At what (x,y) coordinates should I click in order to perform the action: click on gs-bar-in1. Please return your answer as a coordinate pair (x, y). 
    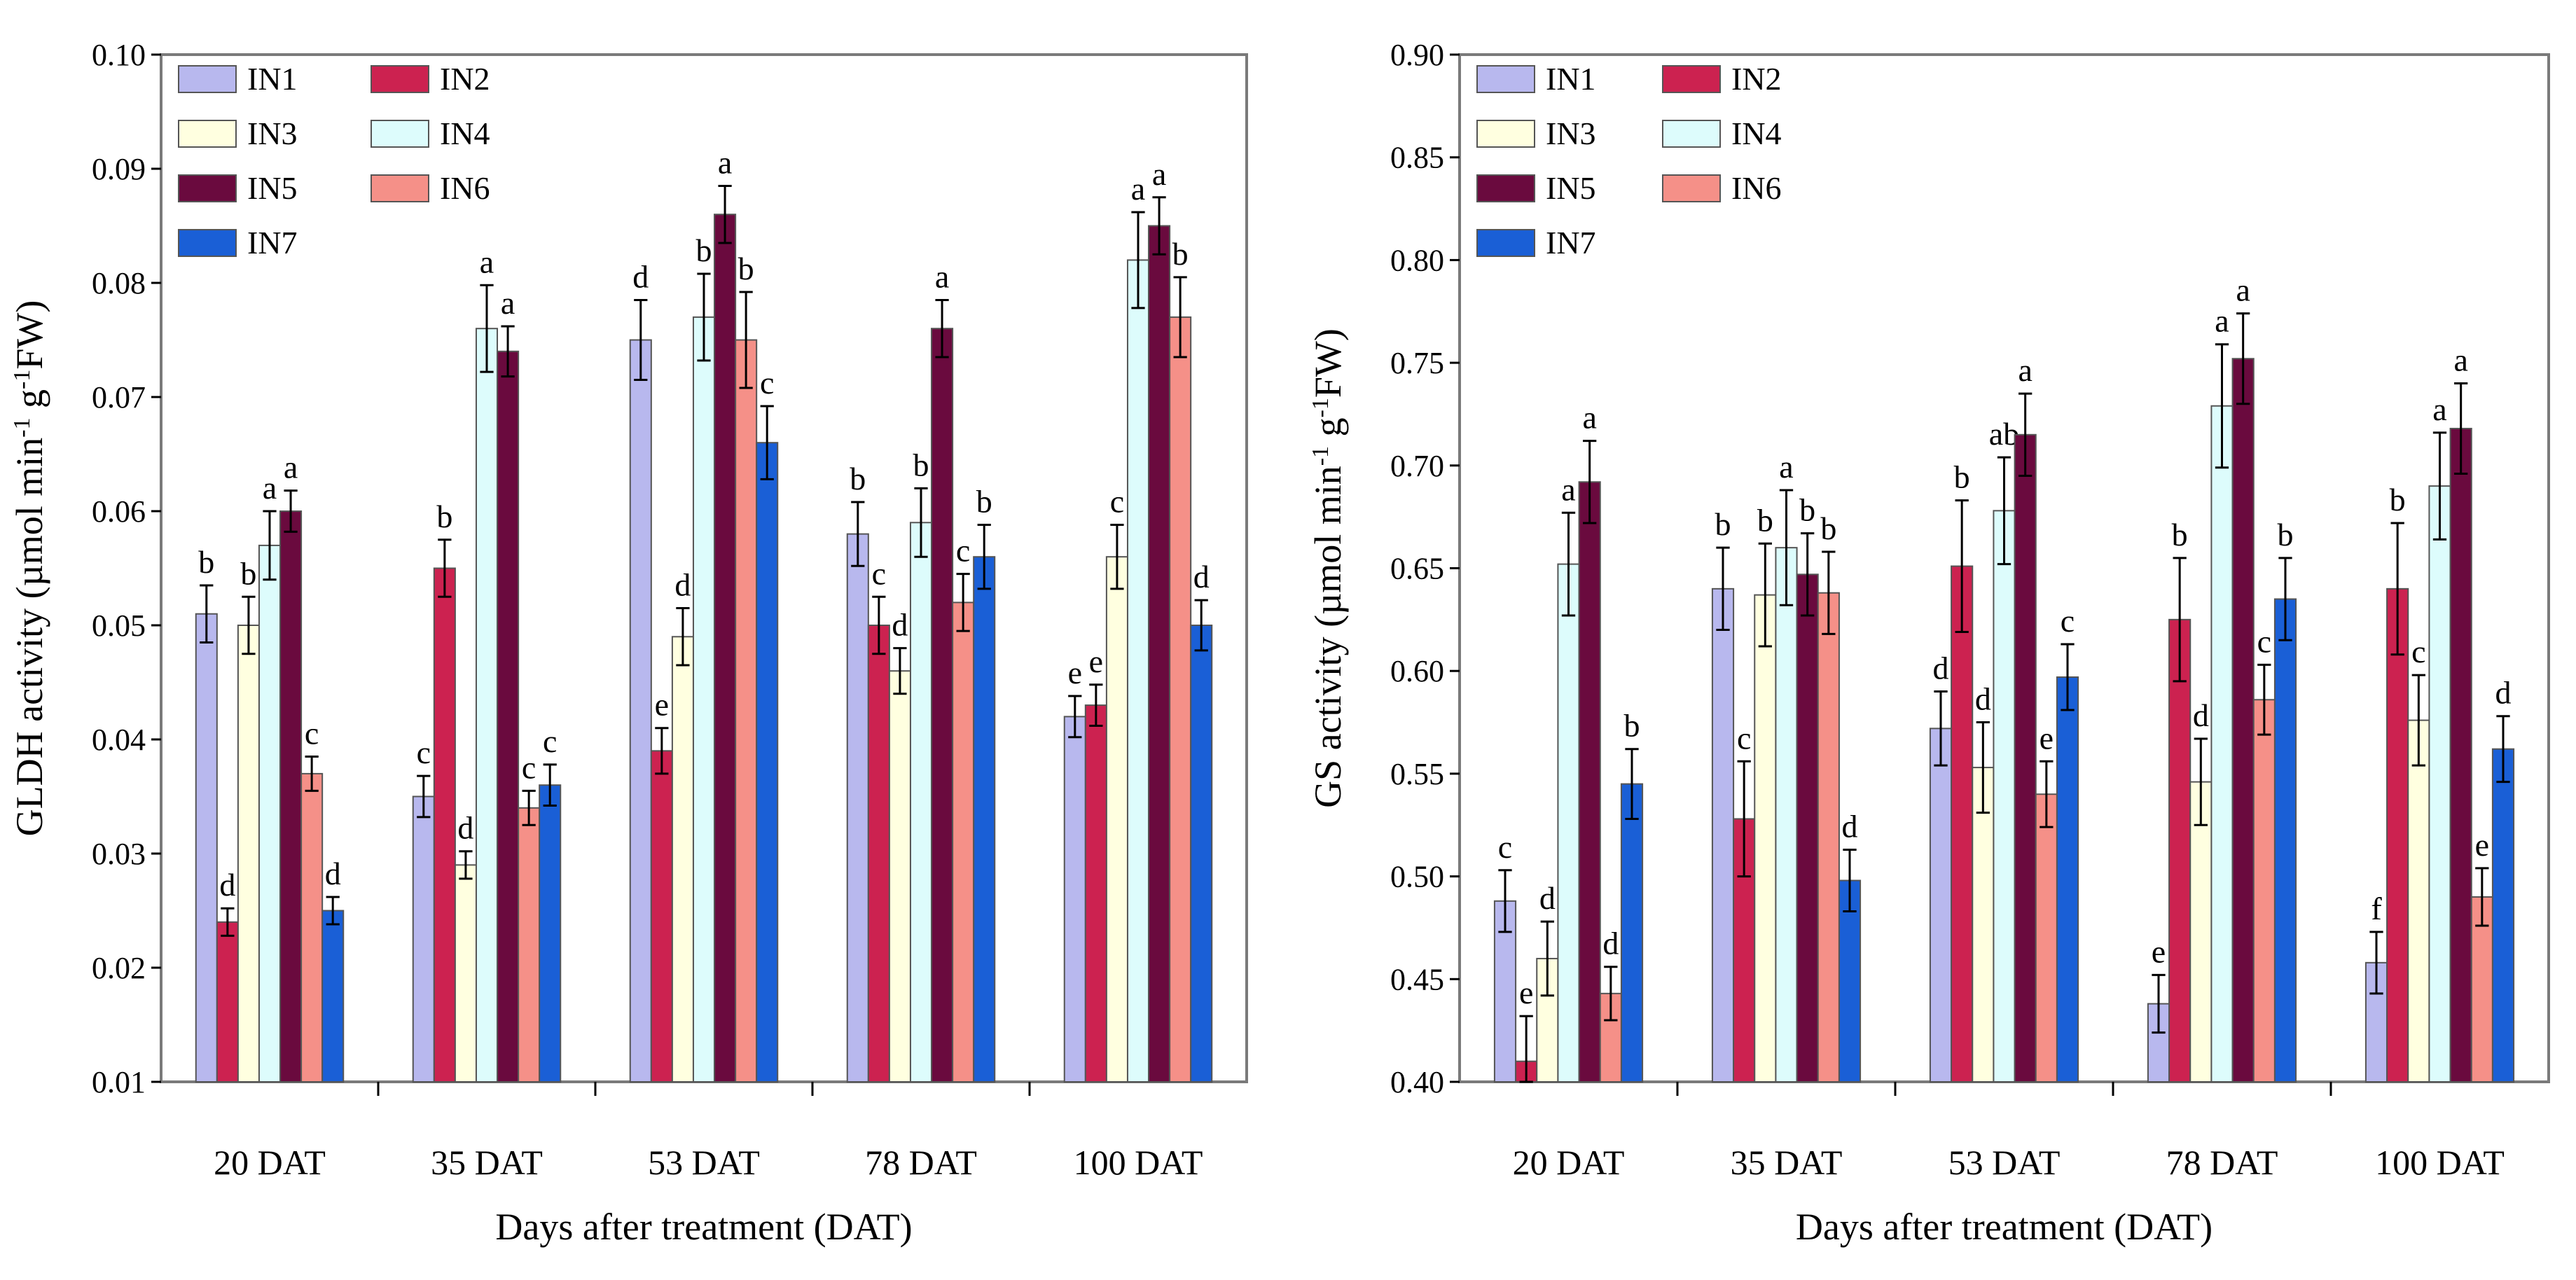
    Looking at the image, I should click on (1941, 906).